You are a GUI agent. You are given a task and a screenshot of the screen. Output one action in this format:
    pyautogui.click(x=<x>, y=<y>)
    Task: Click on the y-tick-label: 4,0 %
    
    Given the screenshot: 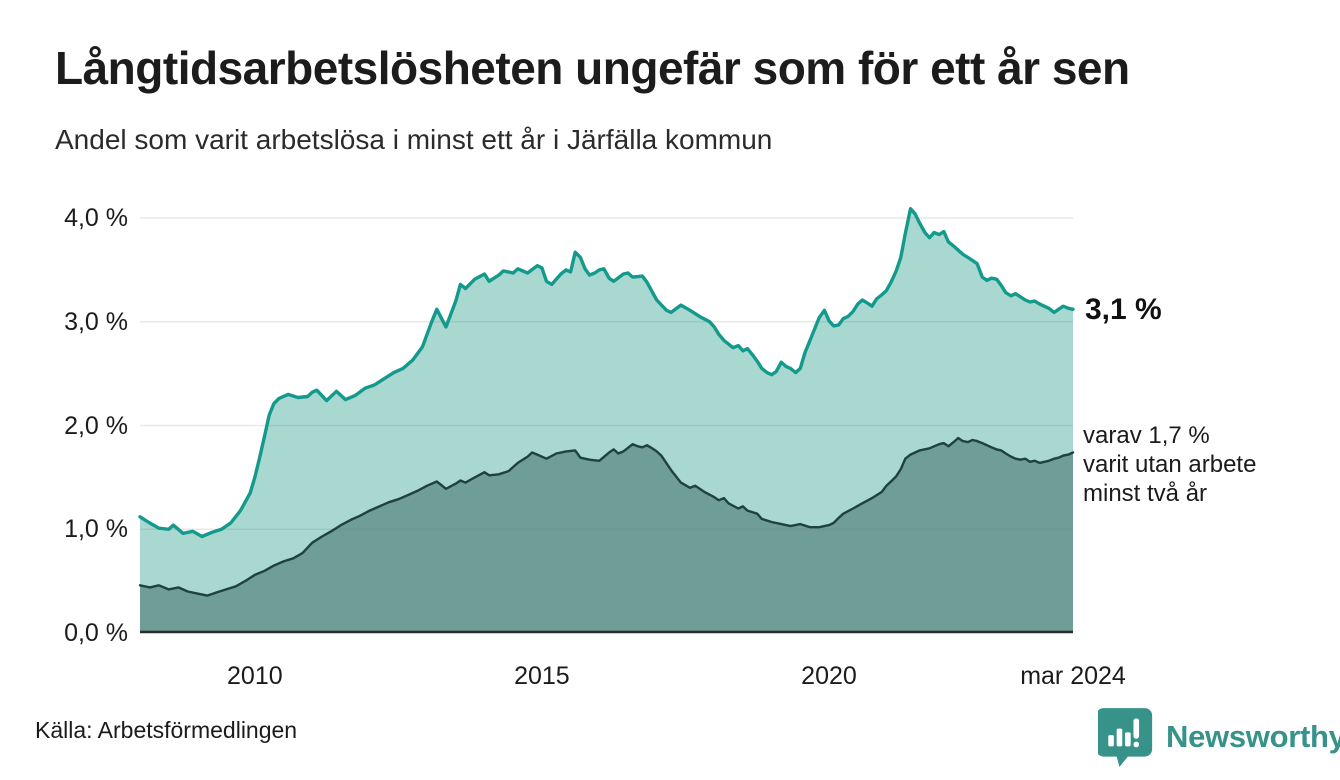 What is the action you would take?
    pyautogui.click(x=96, y=218)
    